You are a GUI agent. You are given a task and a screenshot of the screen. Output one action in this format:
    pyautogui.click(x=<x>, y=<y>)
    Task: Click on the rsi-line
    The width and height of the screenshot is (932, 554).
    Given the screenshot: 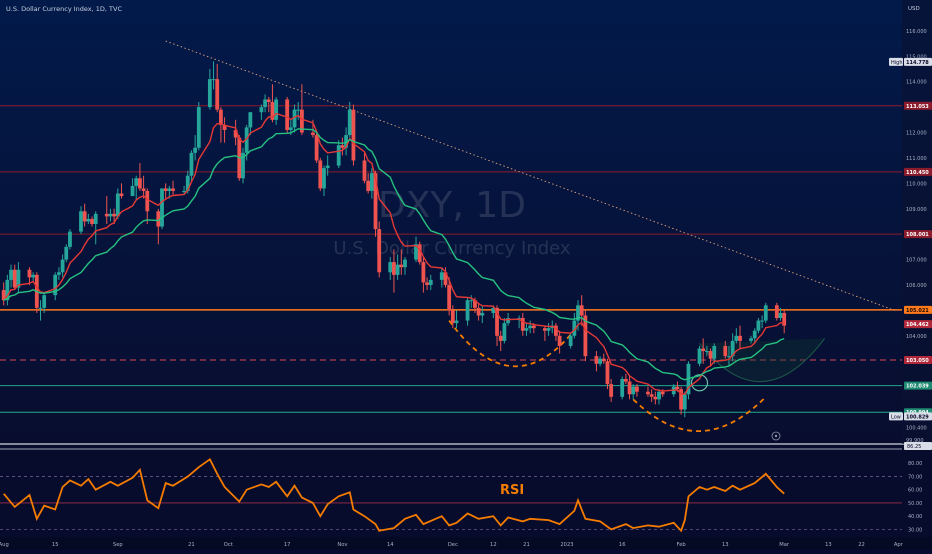 What is the action you would take?
    pyautogui.click(x=394, y=495)
    